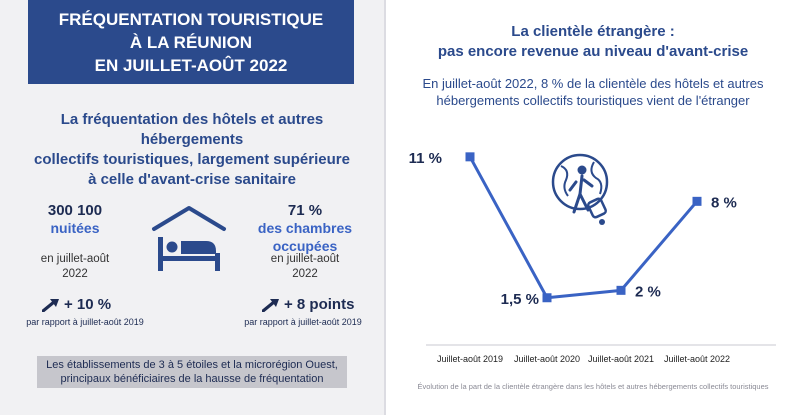 Image resolution: width=800 pixels, height=415 pixels. I want to click on x-tick-label: Juillet-août 2020, so click(547, 359).